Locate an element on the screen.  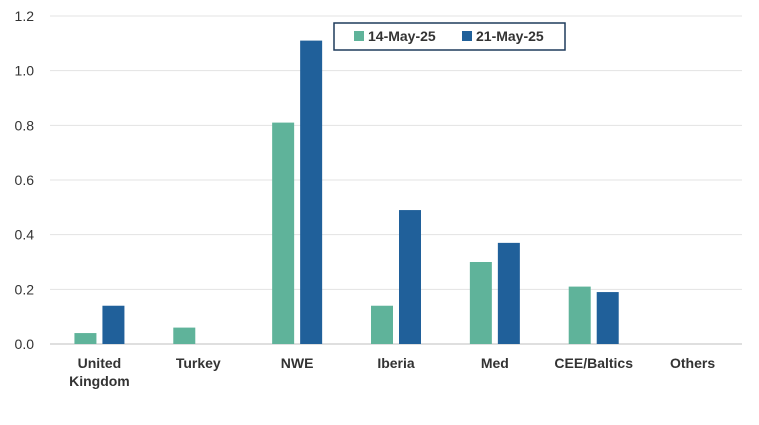
y-tick-label: 0.8 is located at coordinates (25, 125).